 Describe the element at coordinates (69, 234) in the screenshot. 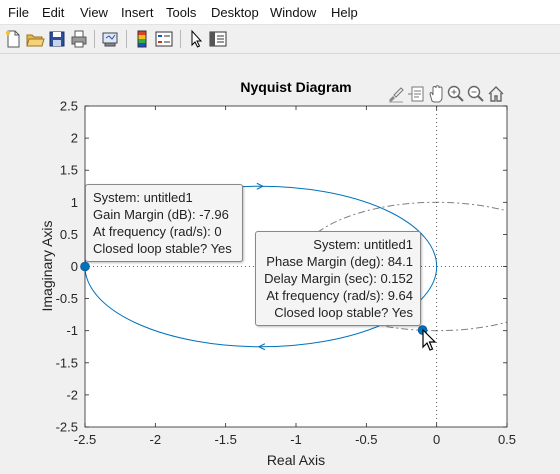

I see `y-tick-label: 0.5` at that location.